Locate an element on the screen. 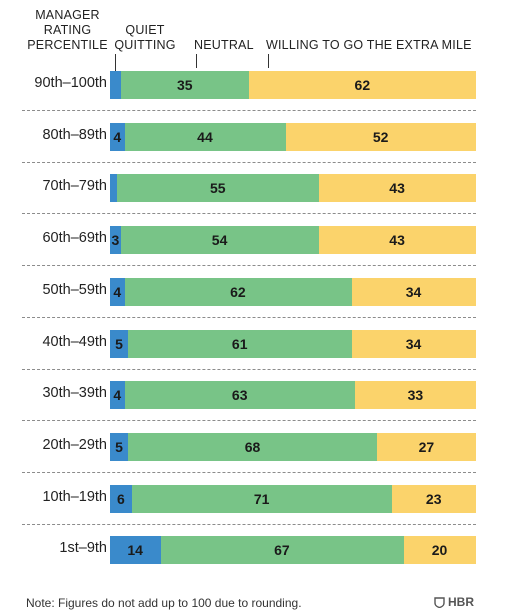  chart-row: 1st–9th 14 67 20 is located at coordinates (254, 551).